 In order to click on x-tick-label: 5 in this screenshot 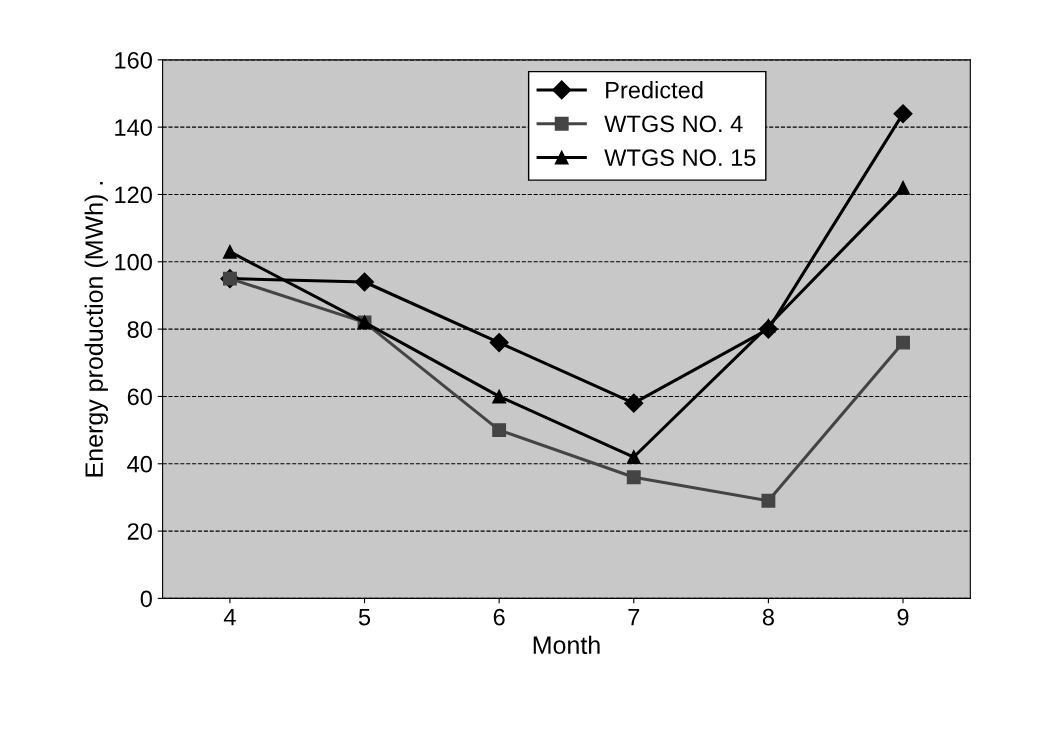, I will do `click(364, 617)`.